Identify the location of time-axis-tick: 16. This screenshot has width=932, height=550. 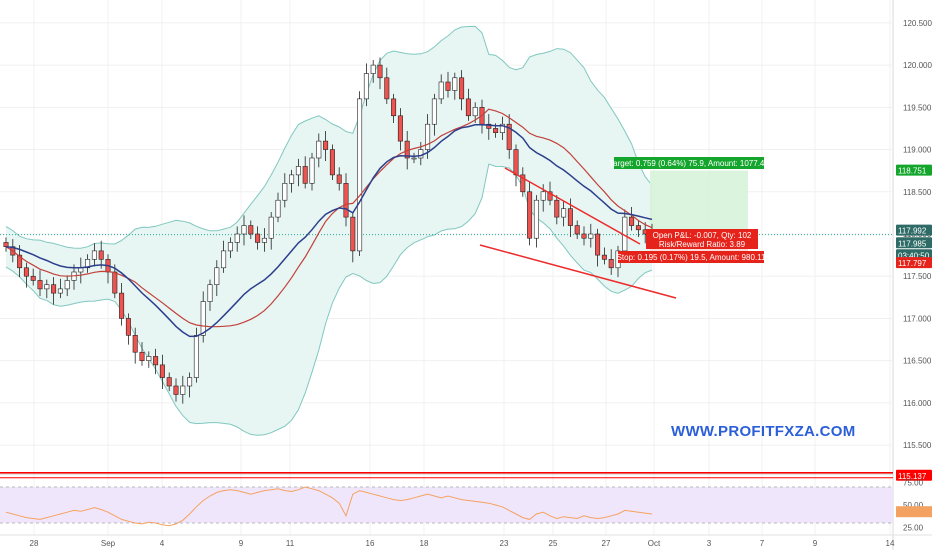
(370, 543).